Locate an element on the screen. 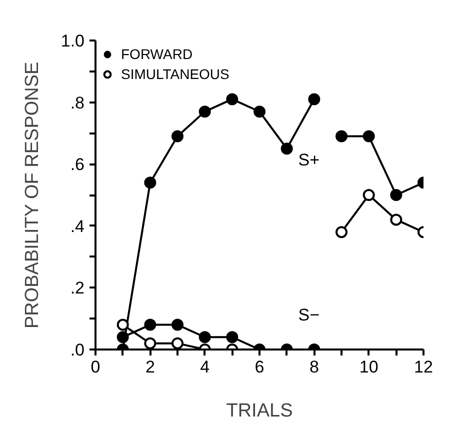 The height and width of the screenshot is (424, 453). x-tick-label: 4 is located at coordinates (205, 367).